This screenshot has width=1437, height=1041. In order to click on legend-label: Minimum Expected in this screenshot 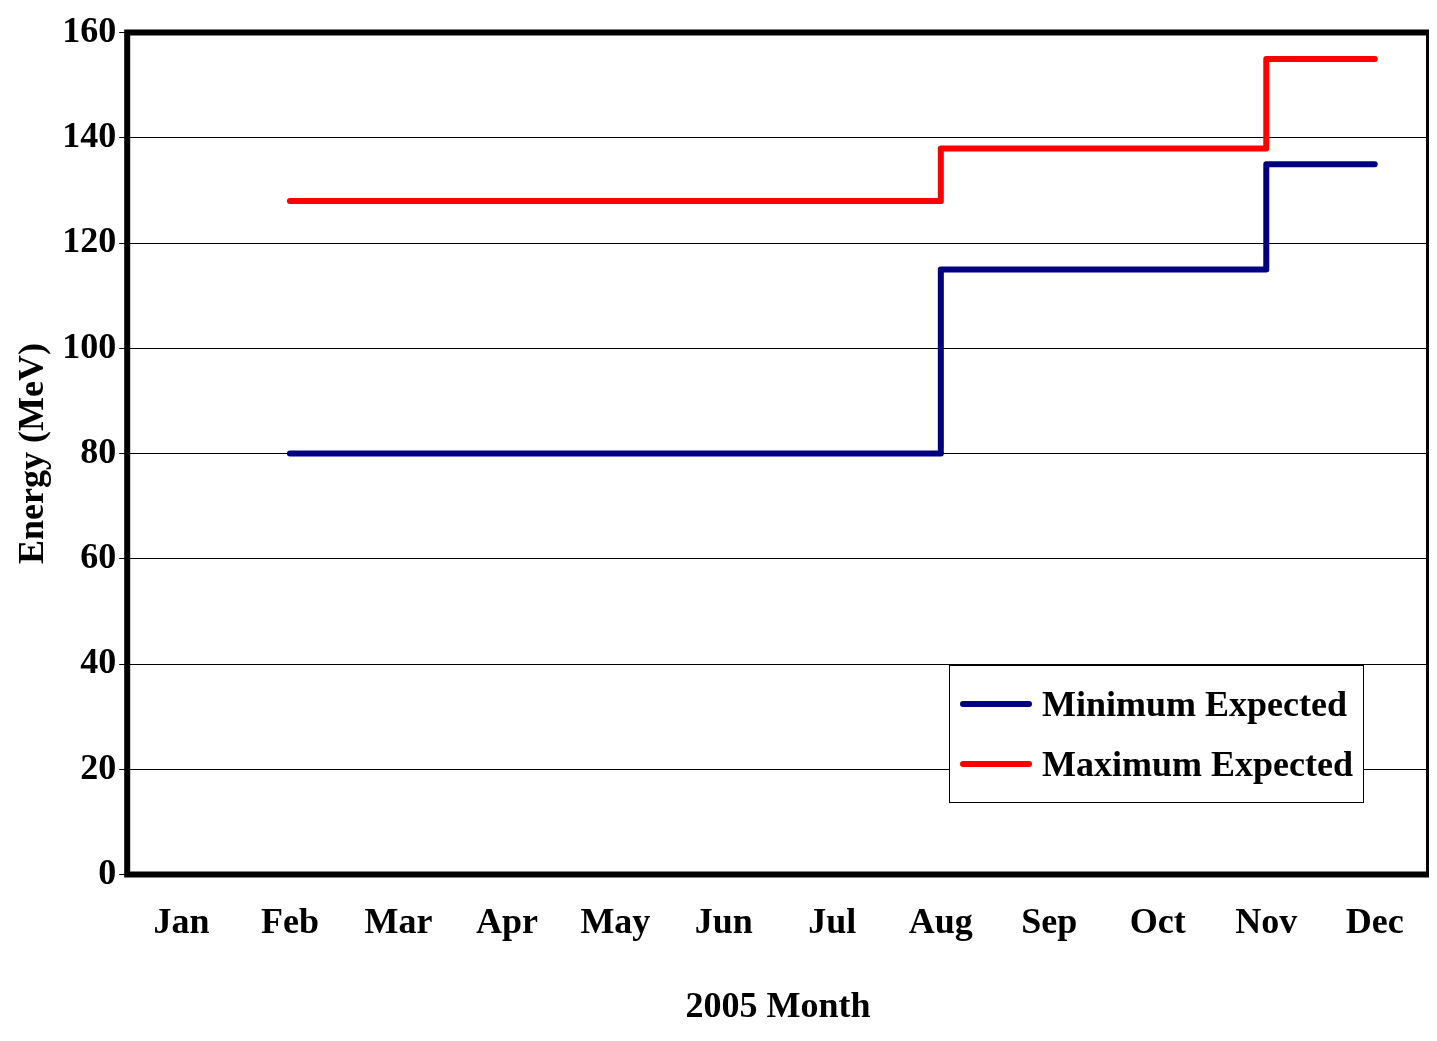, I will do `click(1195, 704)`.